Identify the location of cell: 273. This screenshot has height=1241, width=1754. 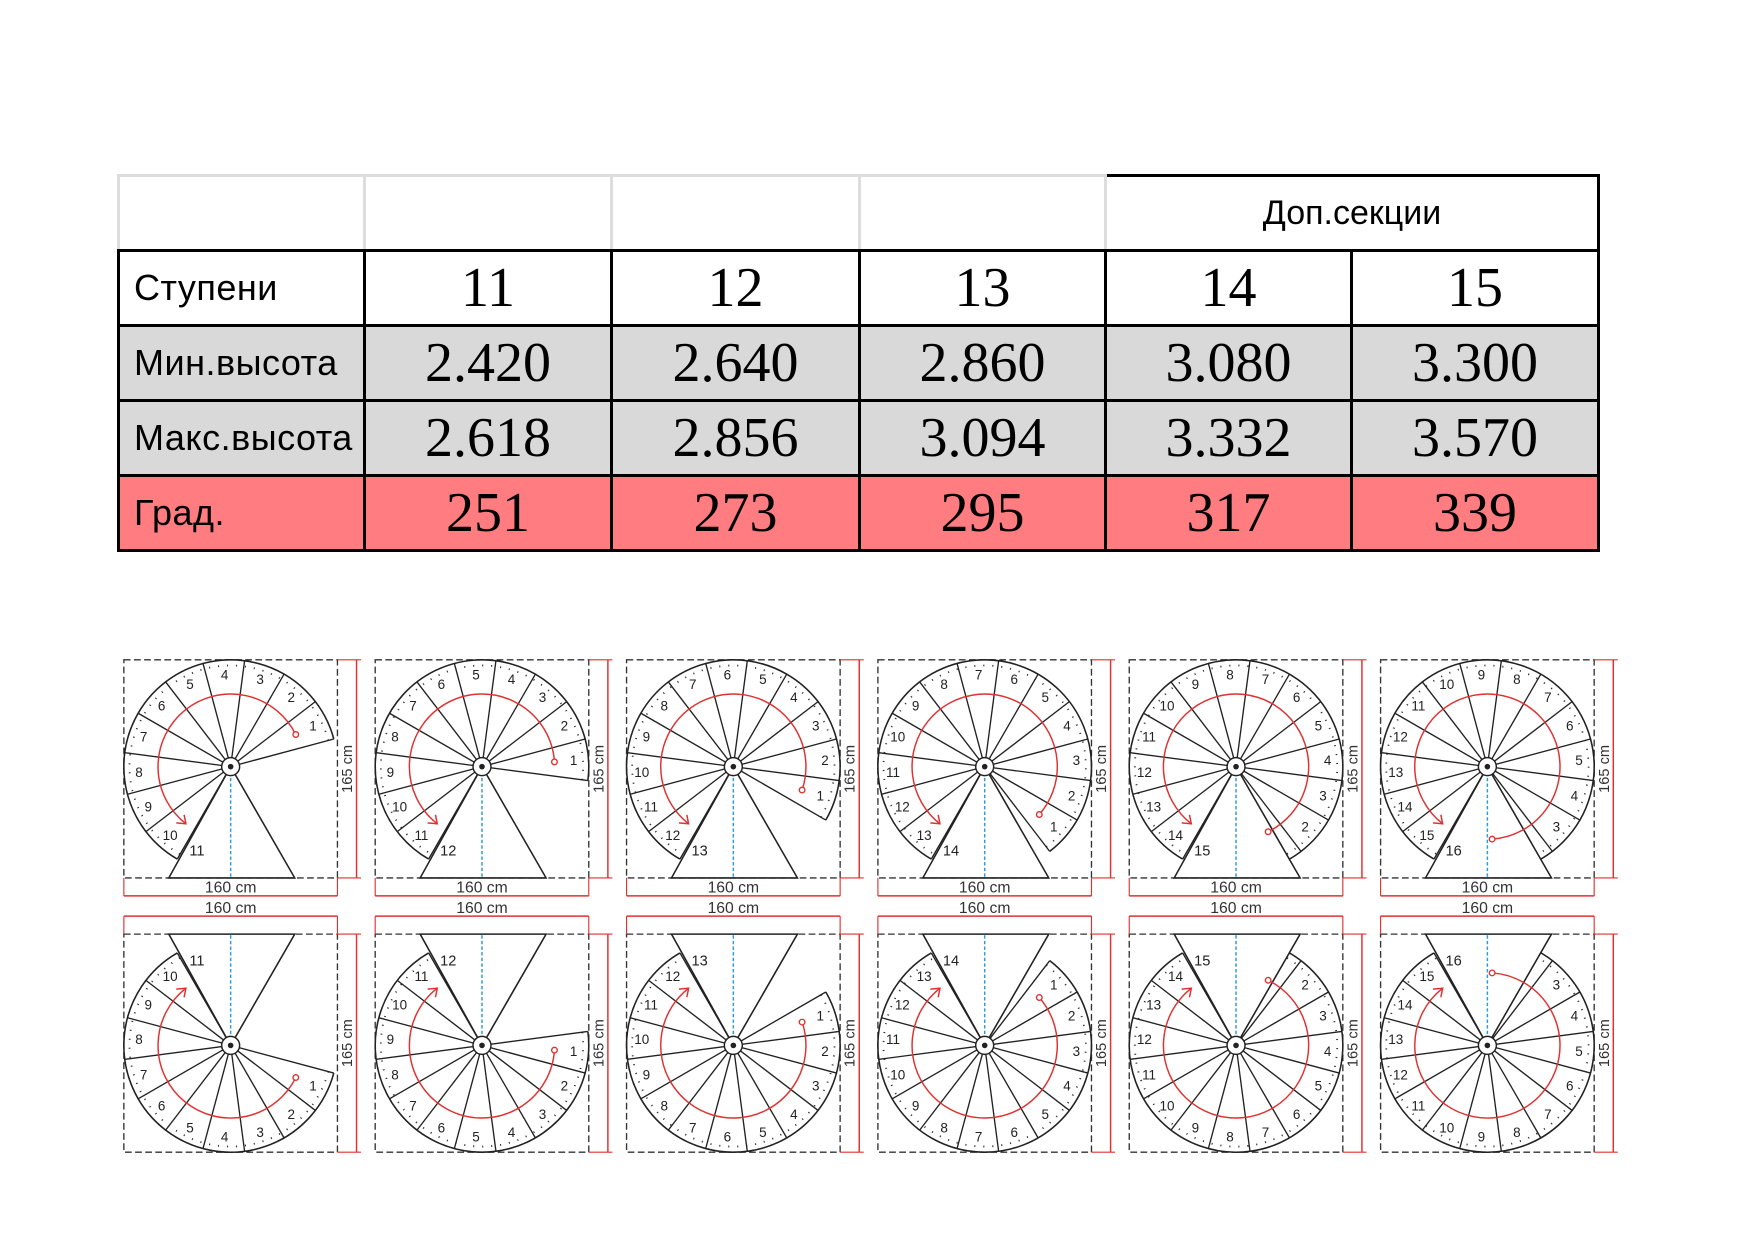
(735, 513).